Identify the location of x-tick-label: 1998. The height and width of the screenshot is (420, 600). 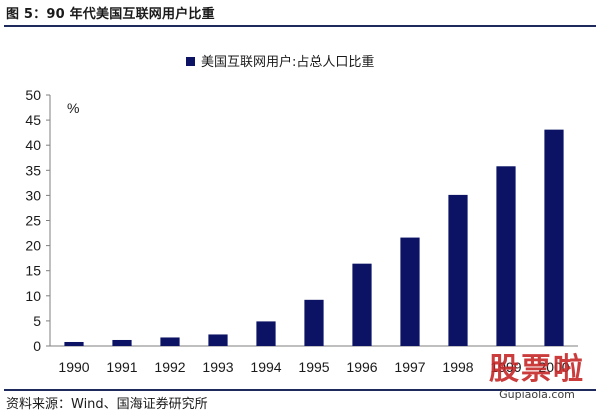
(457, 367).